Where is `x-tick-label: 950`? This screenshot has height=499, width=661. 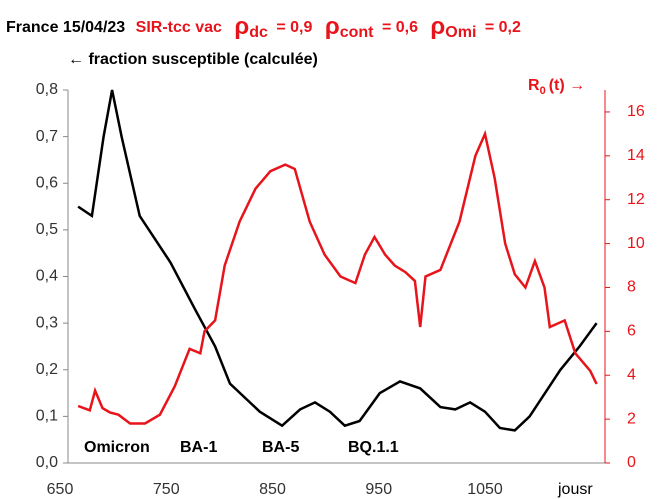 x-tick-label: 950 is located at coordinates (378, 489).